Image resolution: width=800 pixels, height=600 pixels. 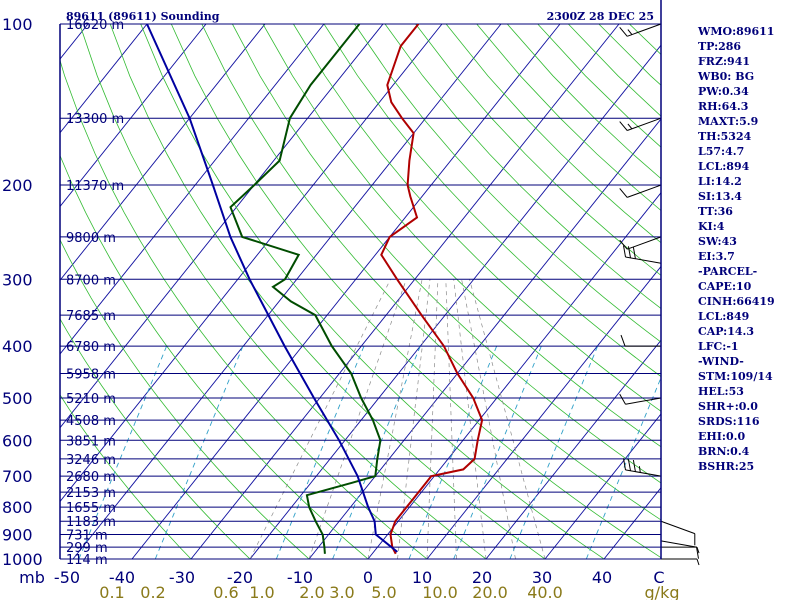 What do you see at coordinates (143, 16) in the screenshot?
I see `chart-title: 89611 (89611) Sounding` at bounding box center [143, 16].